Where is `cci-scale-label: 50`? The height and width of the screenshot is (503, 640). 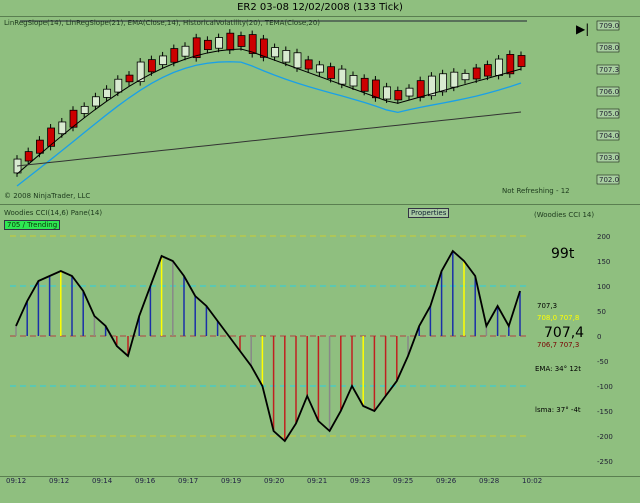 cci-scale-label: 50 is located at coordinates (601, 312).